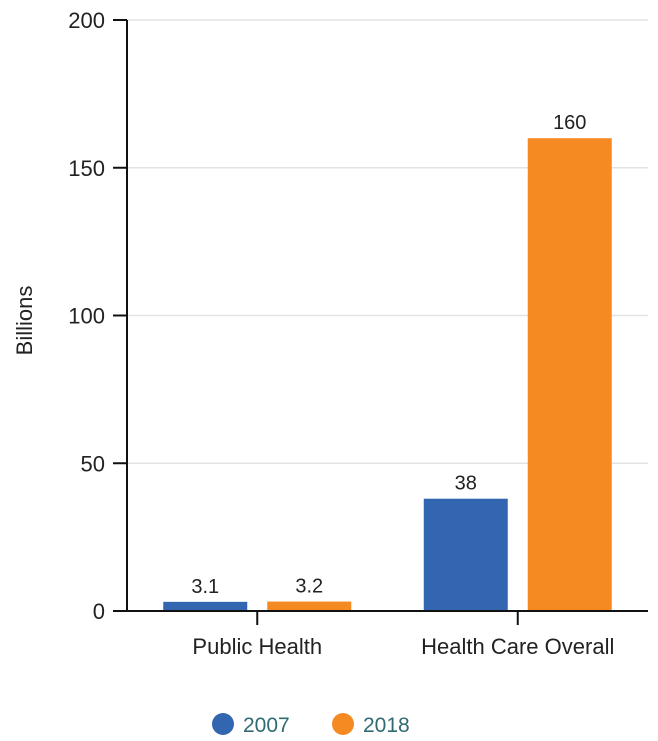 The height and width of the screenshot is (741, 658). Describe the element at coordinates (343, 724) in the screenshot. I see `legend-swatch-2018` at that location.